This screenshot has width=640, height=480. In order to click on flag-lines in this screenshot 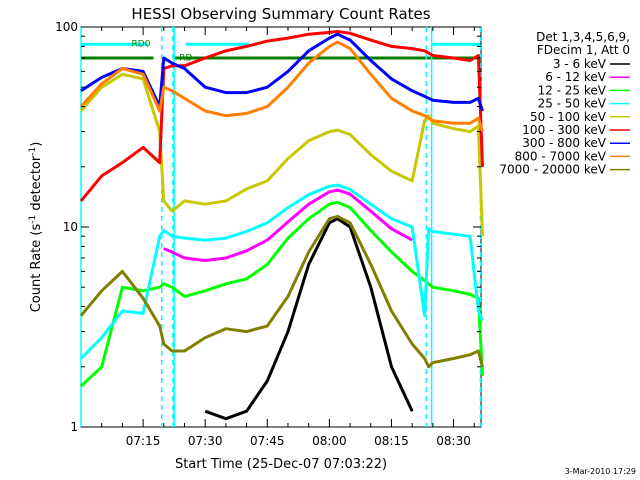, I will do `click(281, 51)`.